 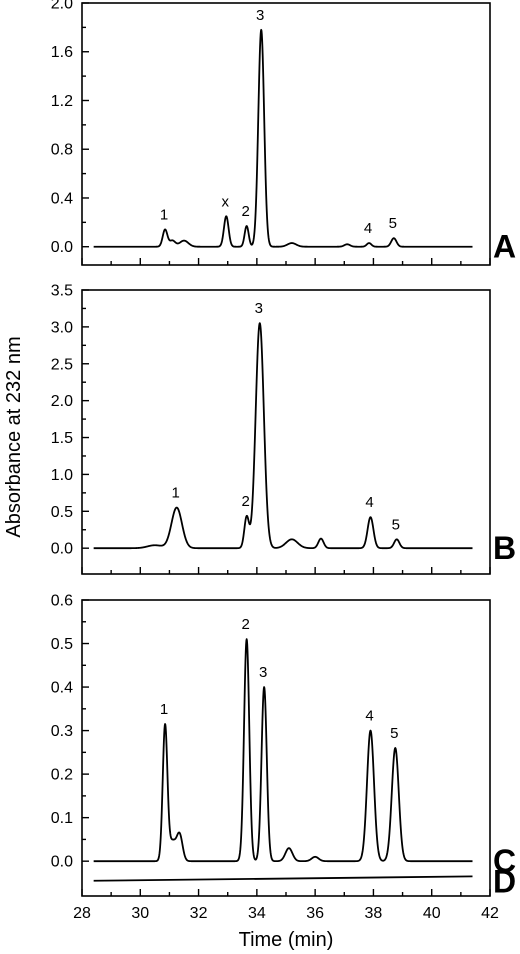 I want to click on y-tick-label: 0.1, so click(x=62, y=818).